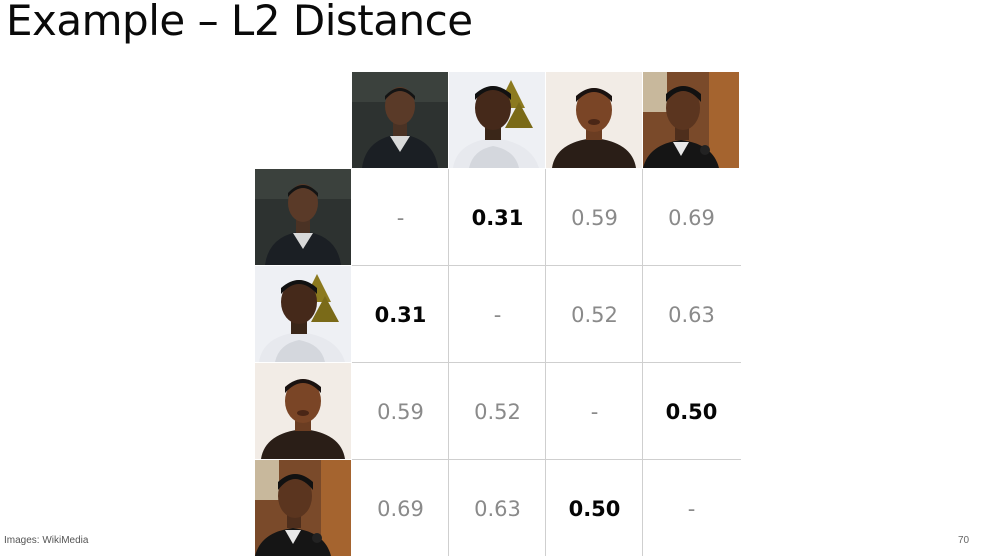  I want to click on image-credit: Images: WikiMedia, so click(46, 540).